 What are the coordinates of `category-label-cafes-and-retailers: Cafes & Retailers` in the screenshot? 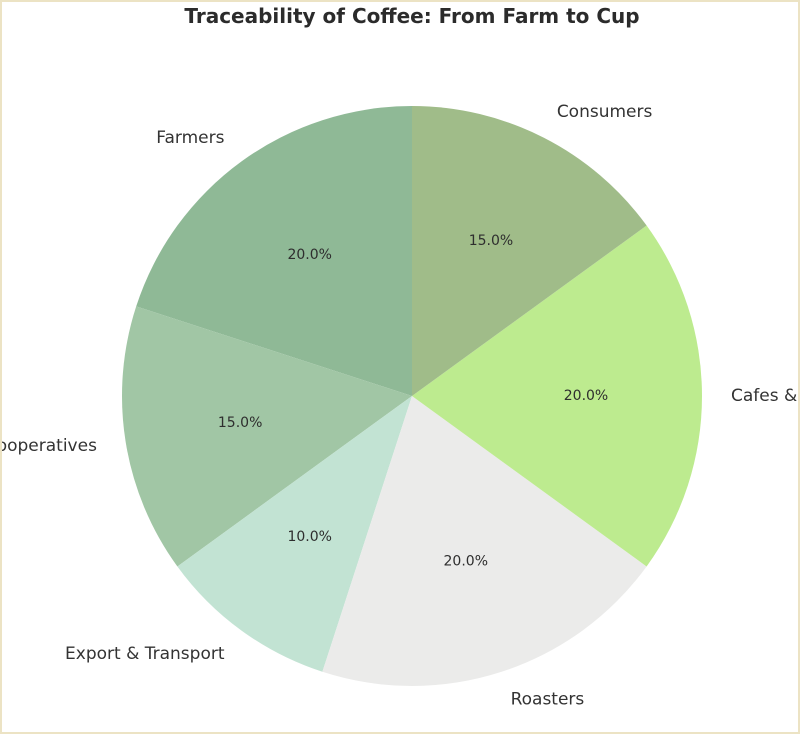 It's located at (765, 396).